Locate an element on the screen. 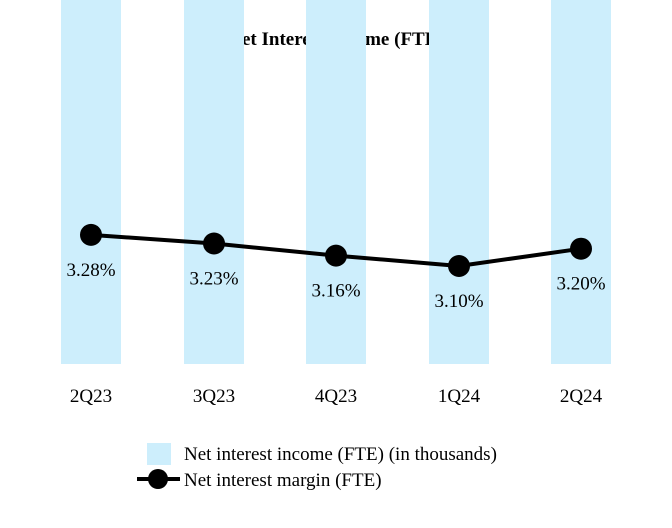 The width and height of the screenshot is (672, 528). legend-marker is located at coordinates (158, 479).